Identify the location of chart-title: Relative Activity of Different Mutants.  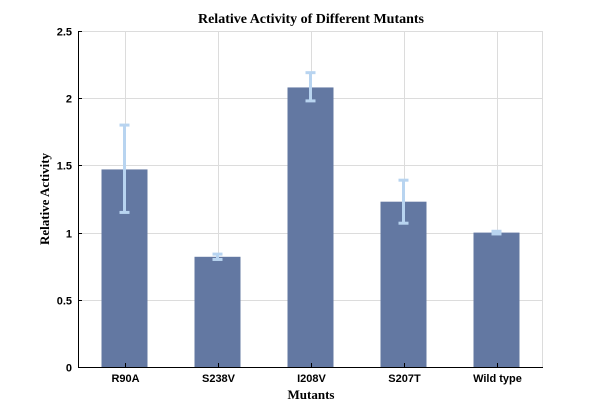
(311, 19).